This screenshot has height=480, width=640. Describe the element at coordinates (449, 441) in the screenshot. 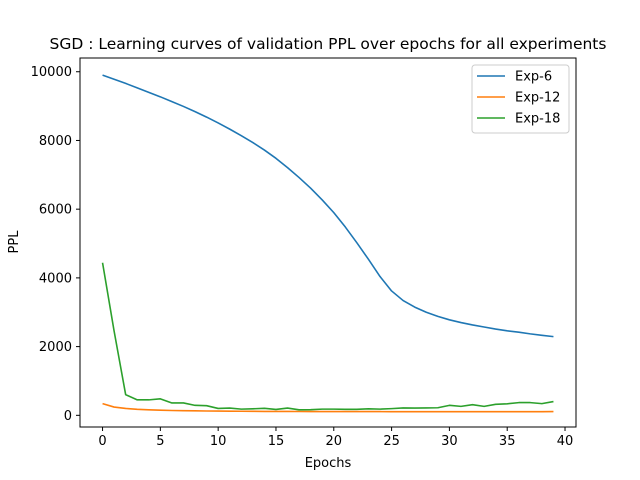

I see `x-tick-label: 30` at that location.